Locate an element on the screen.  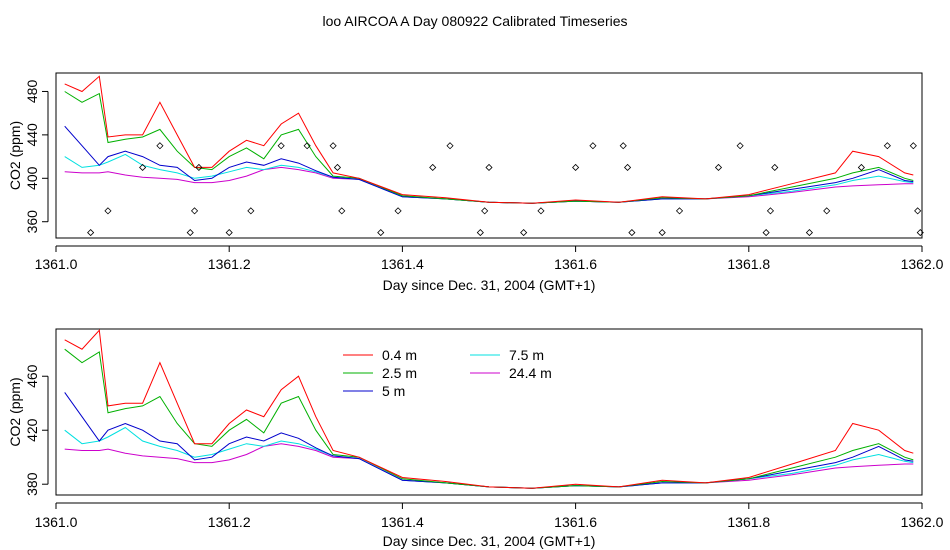
y-tick-label: 440 is located at coordinates (32, 135).